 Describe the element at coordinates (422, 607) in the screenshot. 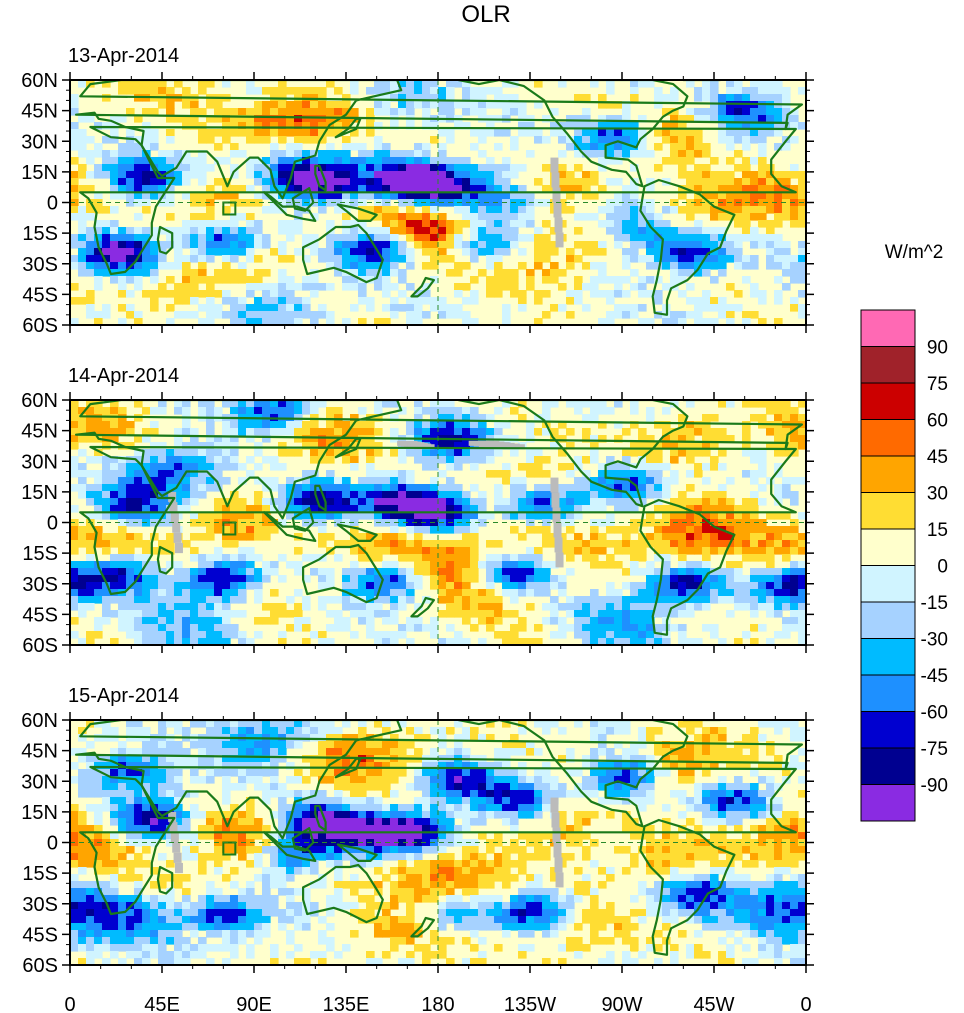

I see `coastline-nz` at that location.